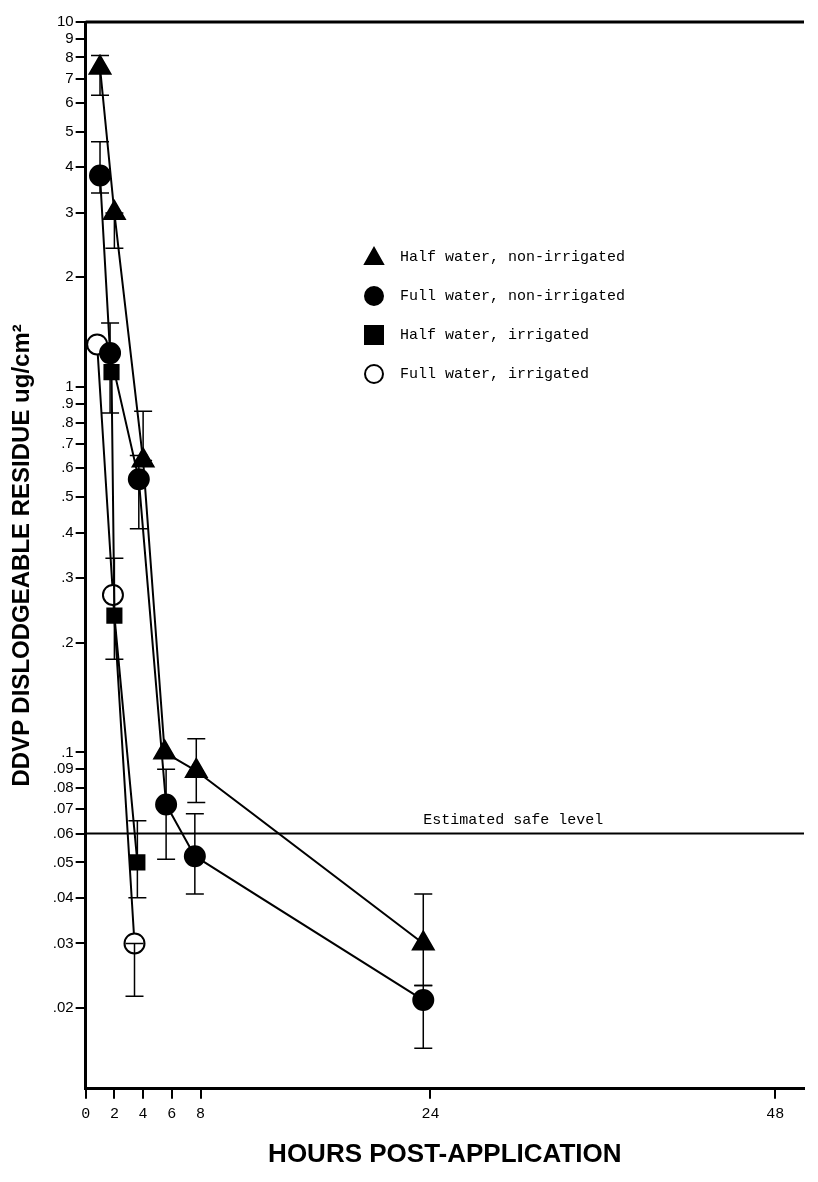 The height and width of the screenshot is (1182, 818). What do you see at coordinates (69, 37) in the screenshot?
I see `y-tick-label: 9` at bounding box center [69, 37].